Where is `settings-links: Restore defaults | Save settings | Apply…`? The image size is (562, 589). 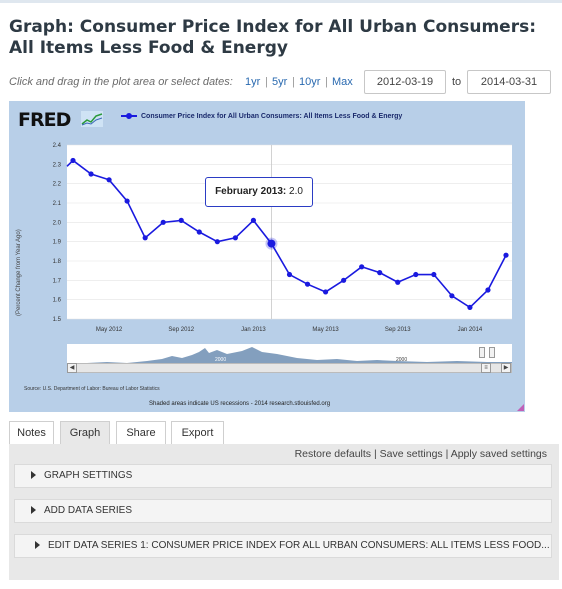 settings-links: Restore defaults | Save settings | Apply… is located at coordinates (421, 454).